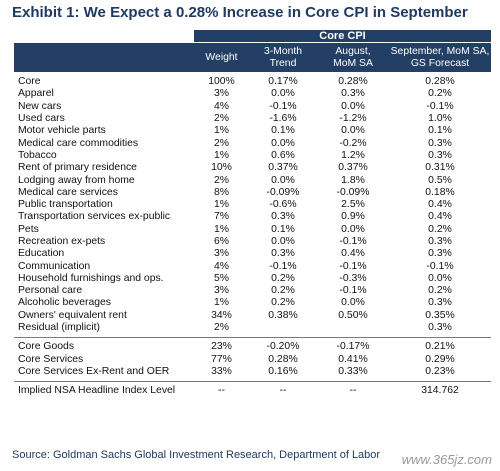 This screenshot has width=500, height=471. I want to click on table-row: Medical care services 8% -0.09% -0.09% 0.18%, so click(252, 193).